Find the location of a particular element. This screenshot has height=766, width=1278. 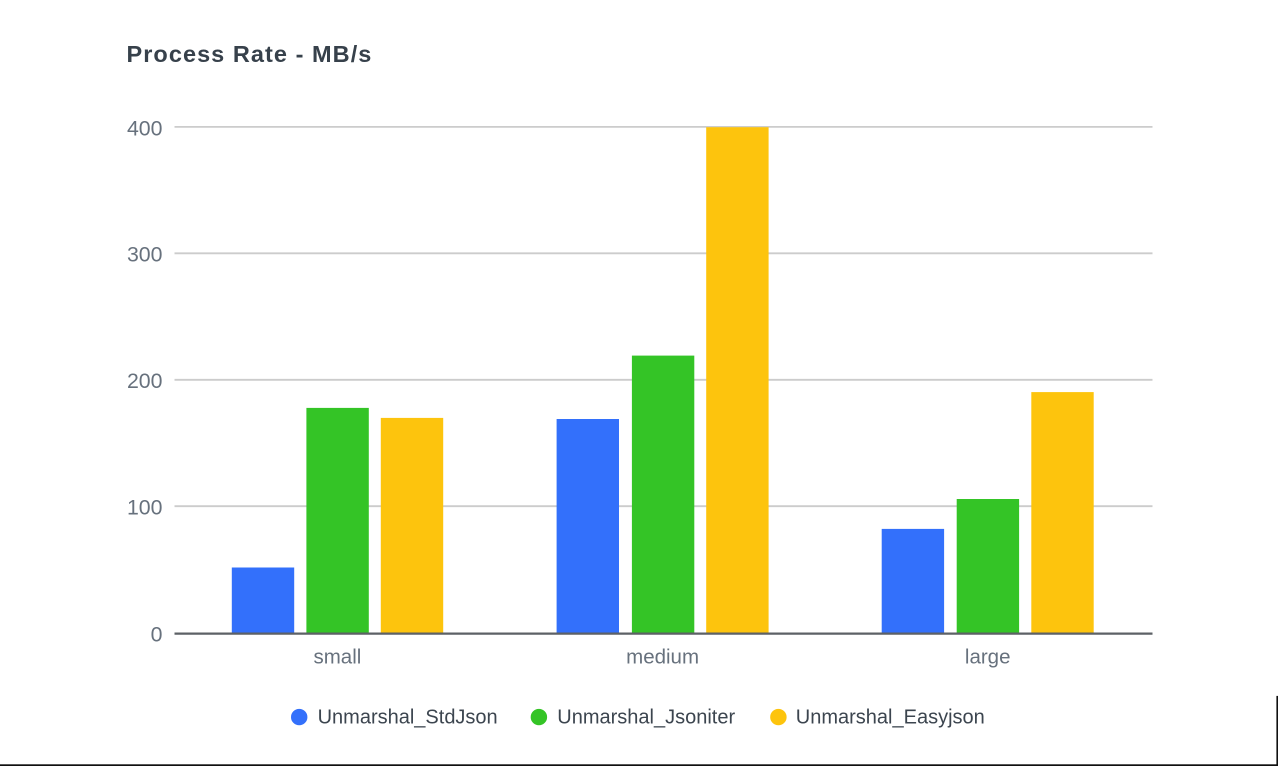

svg-text: 0 is located at coordinates (157, 634).